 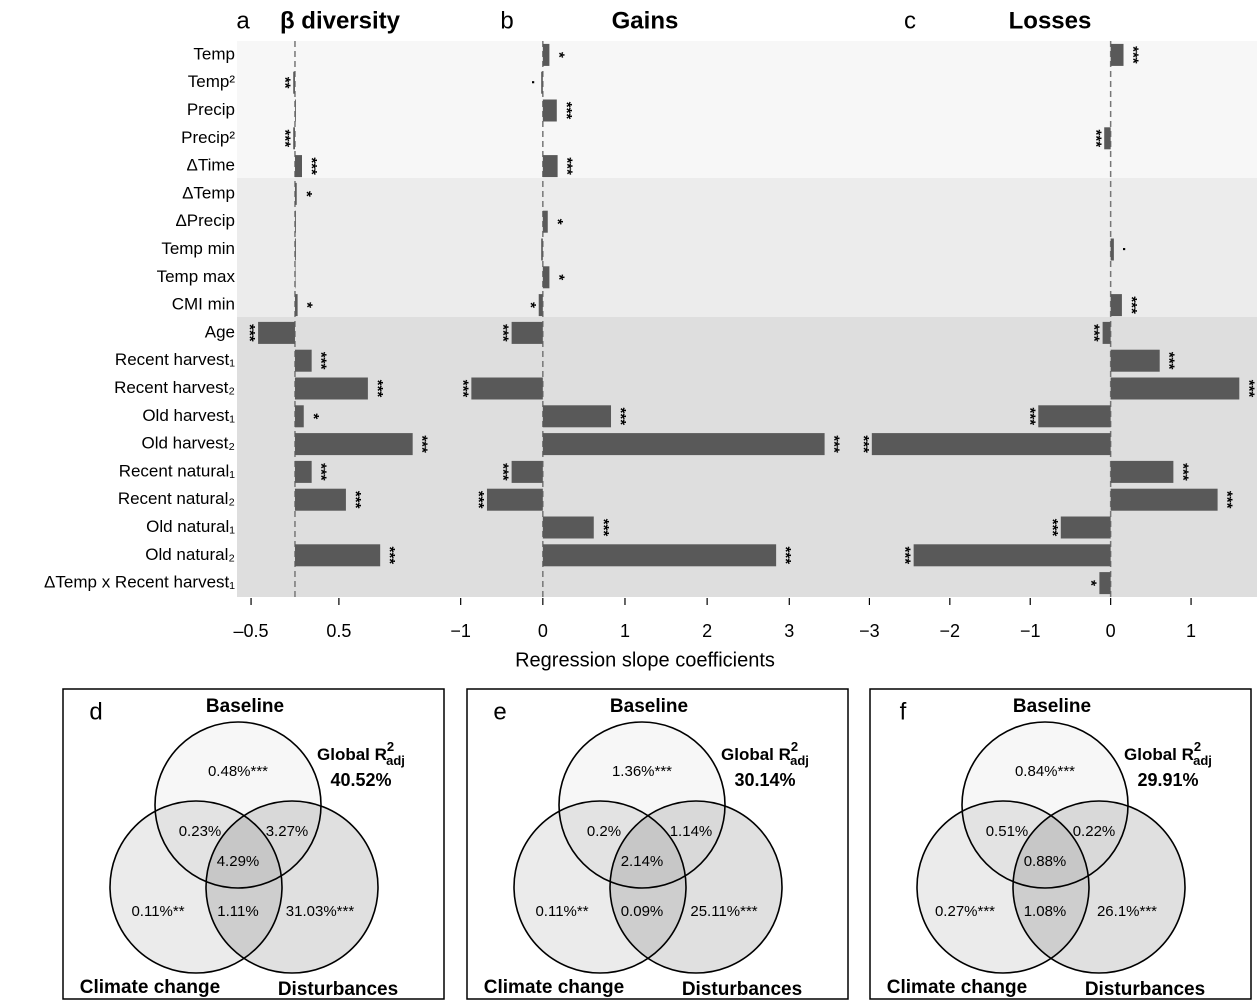 What do you see at coordinates (1127, 911) in the screenshot?
I see `region-value: 26.1%***` at bounding box center [1127, 911].